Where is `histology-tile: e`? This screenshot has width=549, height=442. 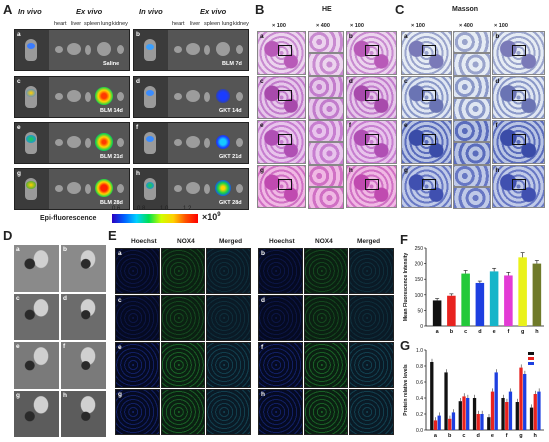
histology-tile: e is located at coordinates (426, 142).